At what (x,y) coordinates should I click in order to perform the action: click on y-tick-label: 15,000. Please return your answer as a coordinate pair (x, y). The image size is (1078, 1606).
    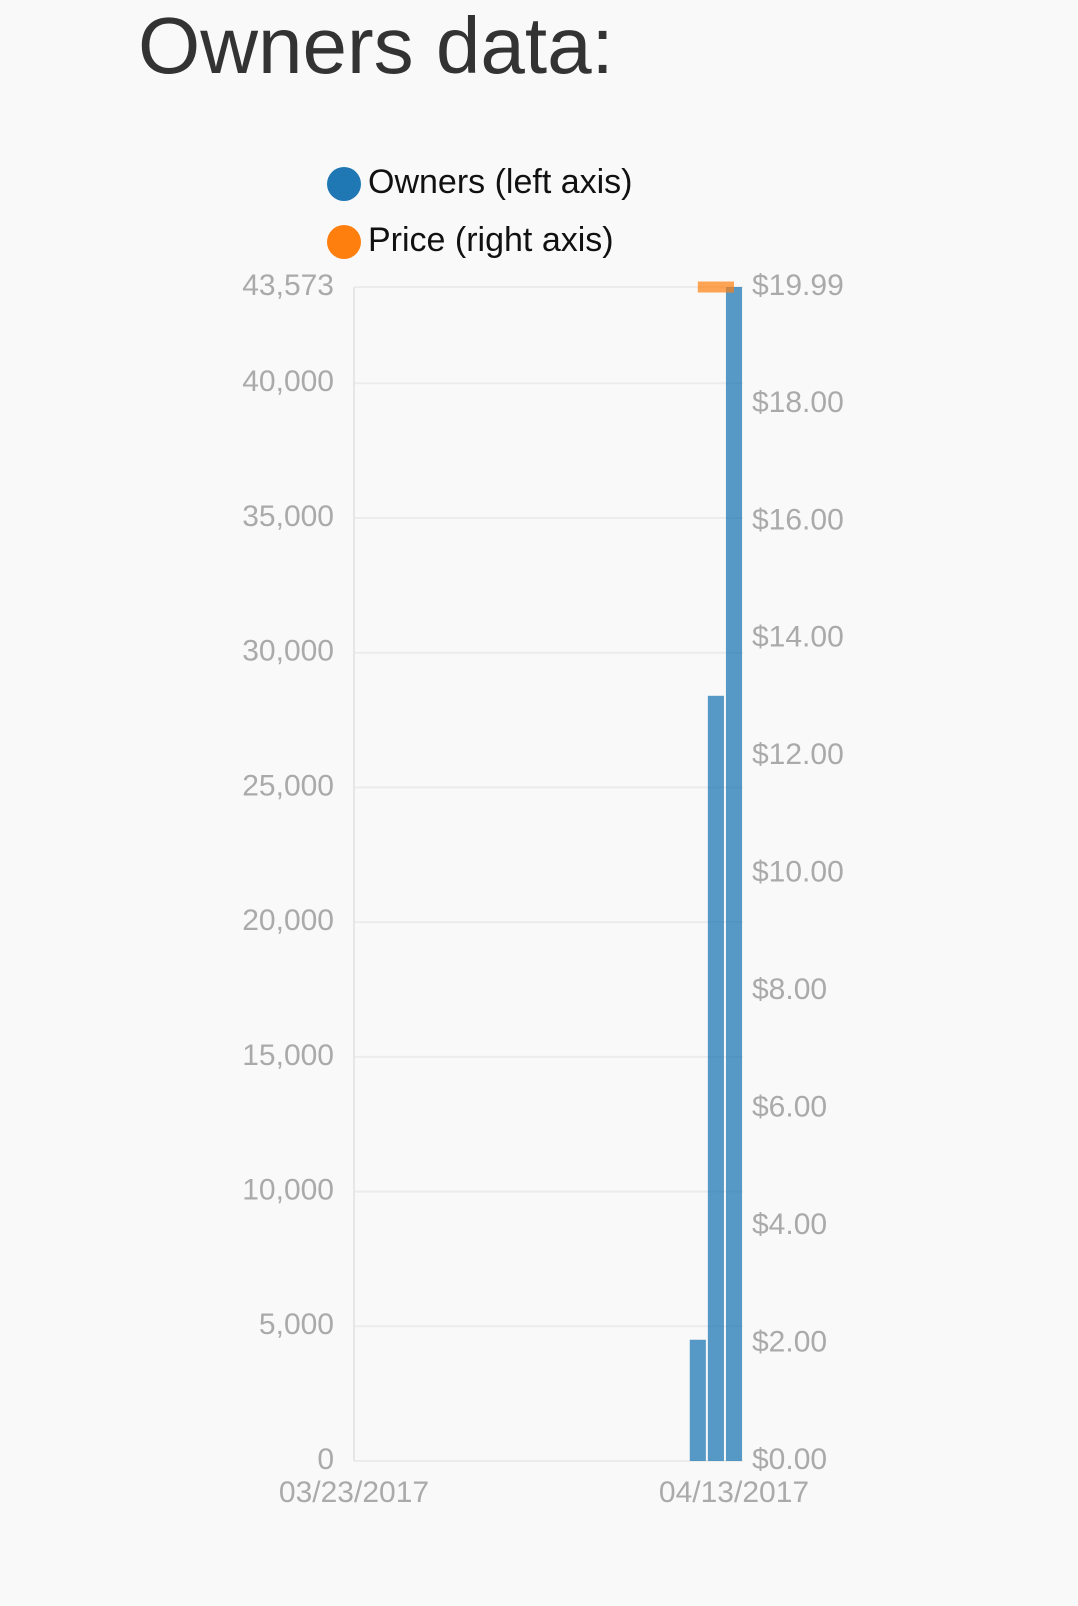
    Looking at the image, I should click on (288, 1055).